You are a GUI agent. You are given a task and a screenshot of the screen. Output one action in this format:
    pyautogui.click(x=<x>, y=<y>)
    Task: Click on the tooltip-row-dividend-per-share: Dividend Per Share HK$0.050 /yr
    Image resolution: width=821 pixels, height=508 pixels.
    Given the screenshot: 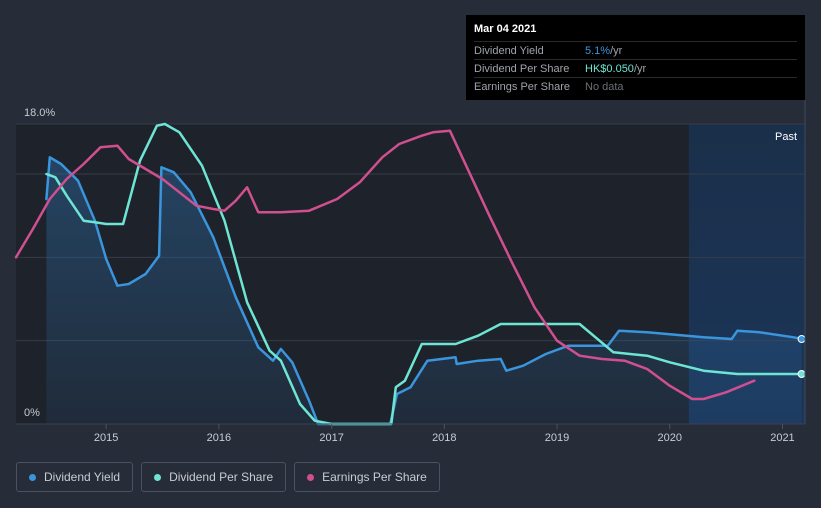 What is the action you would take?
    pyautogui.click(x=635, y=68)
    